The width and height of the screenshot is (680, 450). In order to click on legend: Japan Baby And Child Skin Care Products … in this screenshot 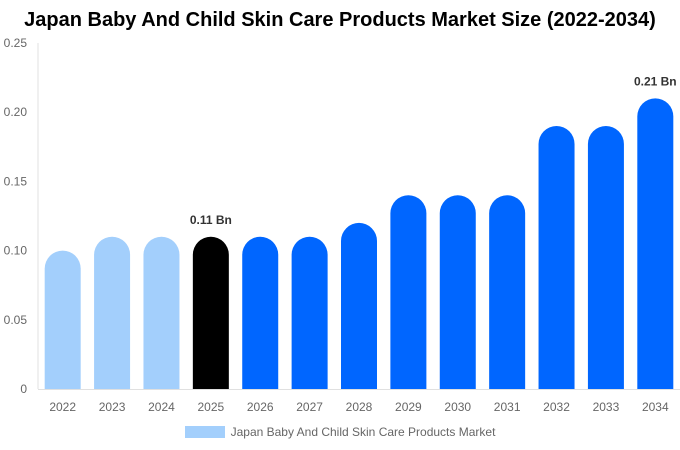, I will do `click(340, 432)`.